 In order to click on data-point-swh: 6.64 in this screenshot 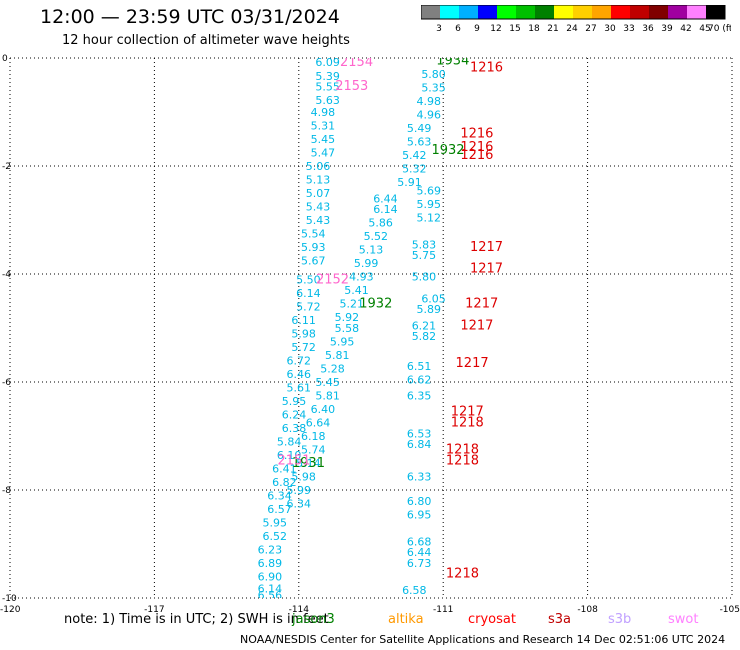, I will do `click(318, 423)`.